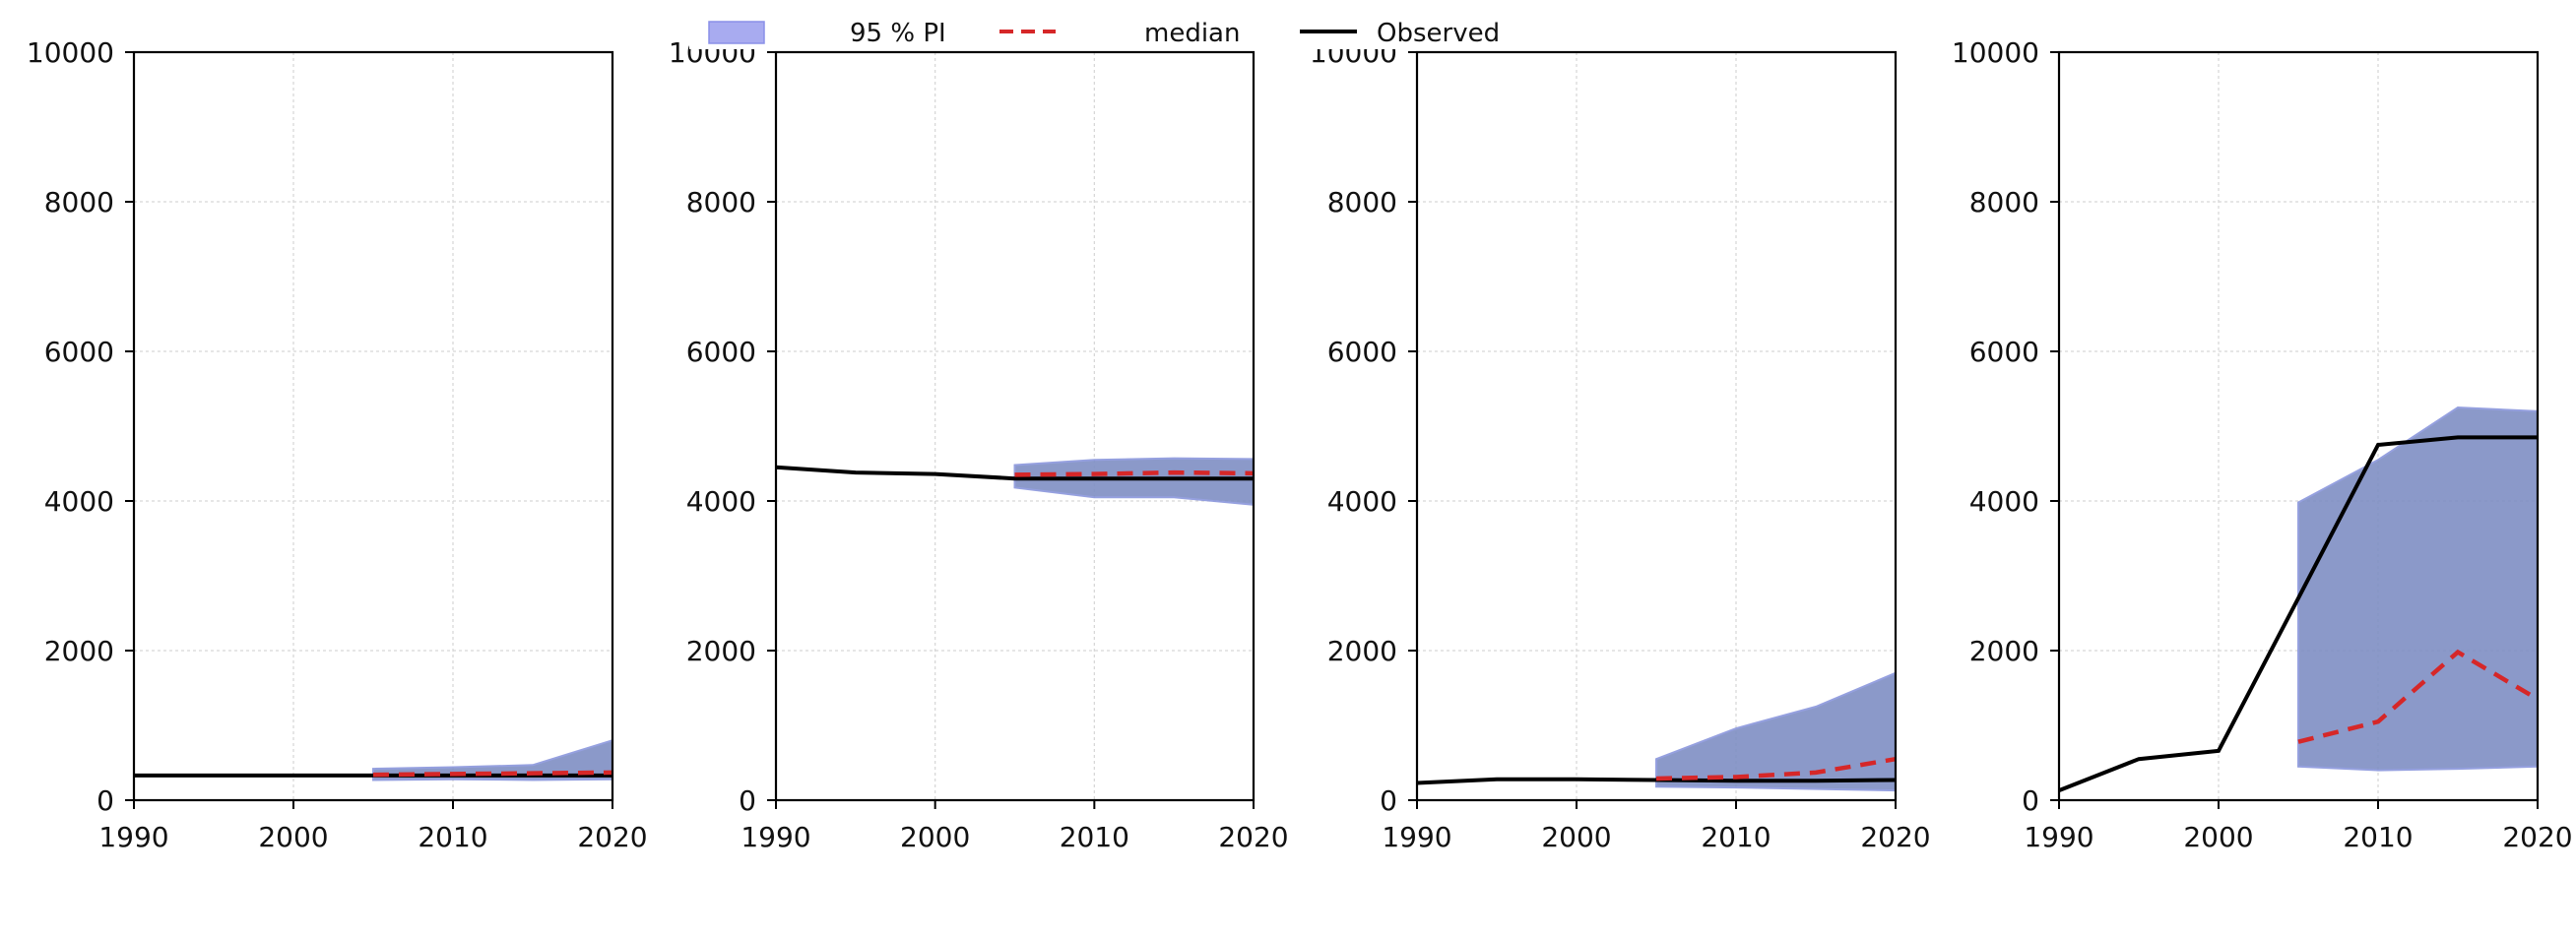 The image size is (2576, 937). I want to click on legend: 95 % PI median Observed, so click(1094, 28).